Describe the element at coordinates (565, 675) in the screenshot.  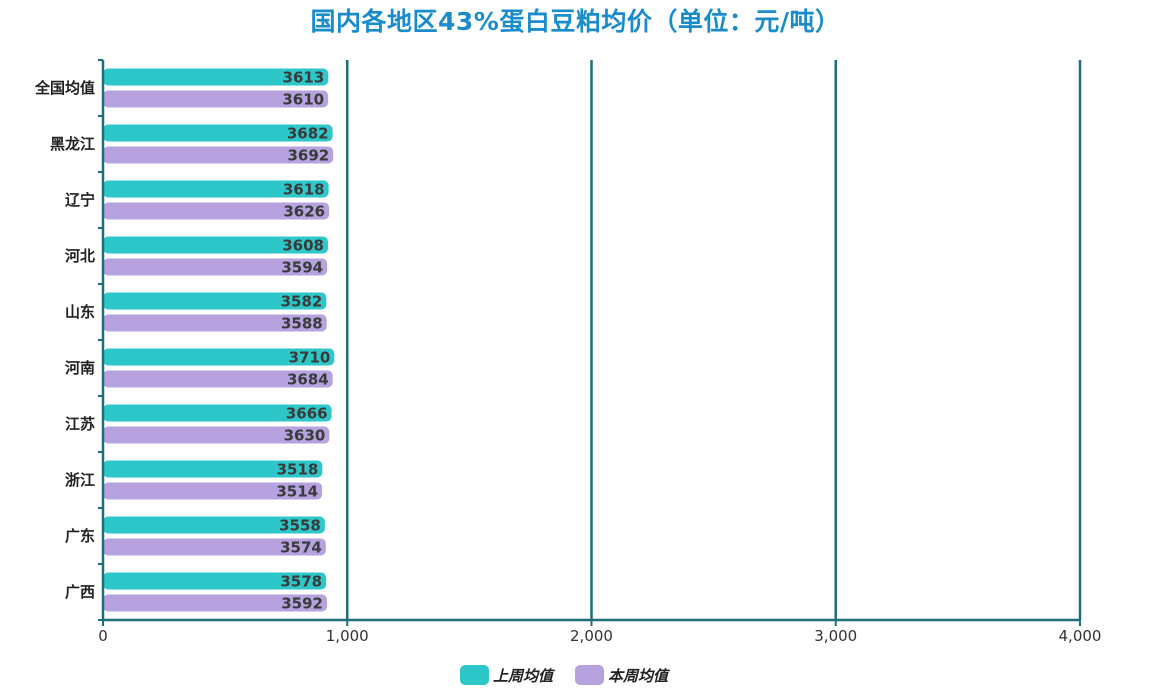
I see `legend: 上周均值 本周均值` at that location.